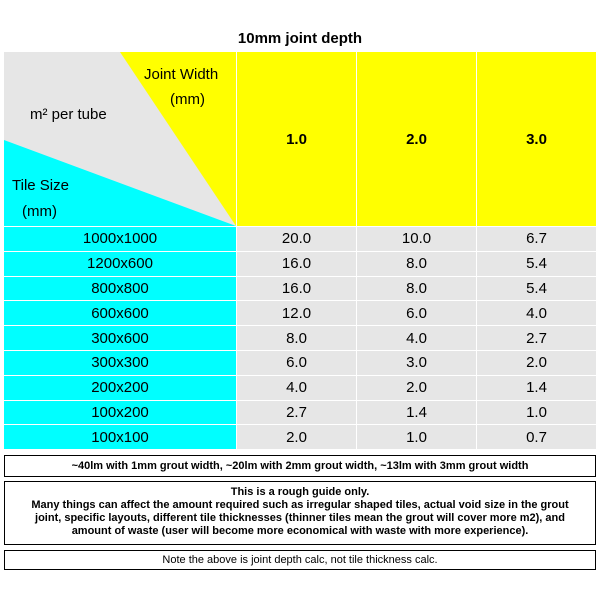 The width and height of the screenshot is (600, 600). Describe the element at coordinates (120, 313) in the screenshot. I see `row-label: 600x600` at that location.